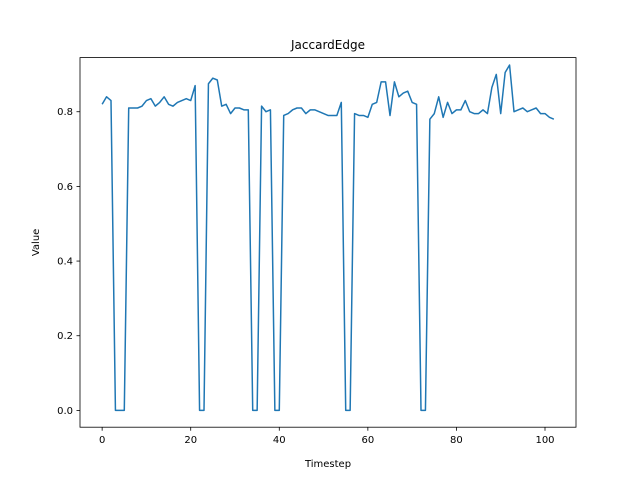  What do you see at coordinates (456, 440) in the screenshot?
I see `x-tick-label: 80` at bounding box center [456, 440].